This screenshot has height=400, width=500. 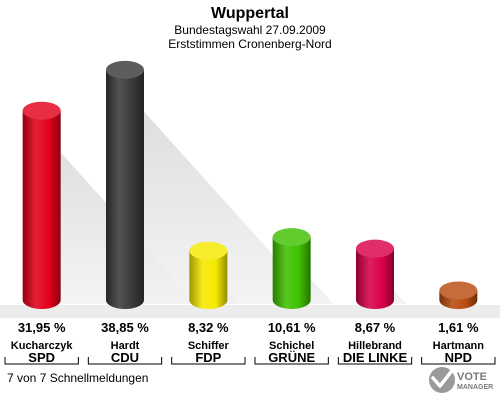 I want to click on bar-cdu, so click(x=125, y=184).